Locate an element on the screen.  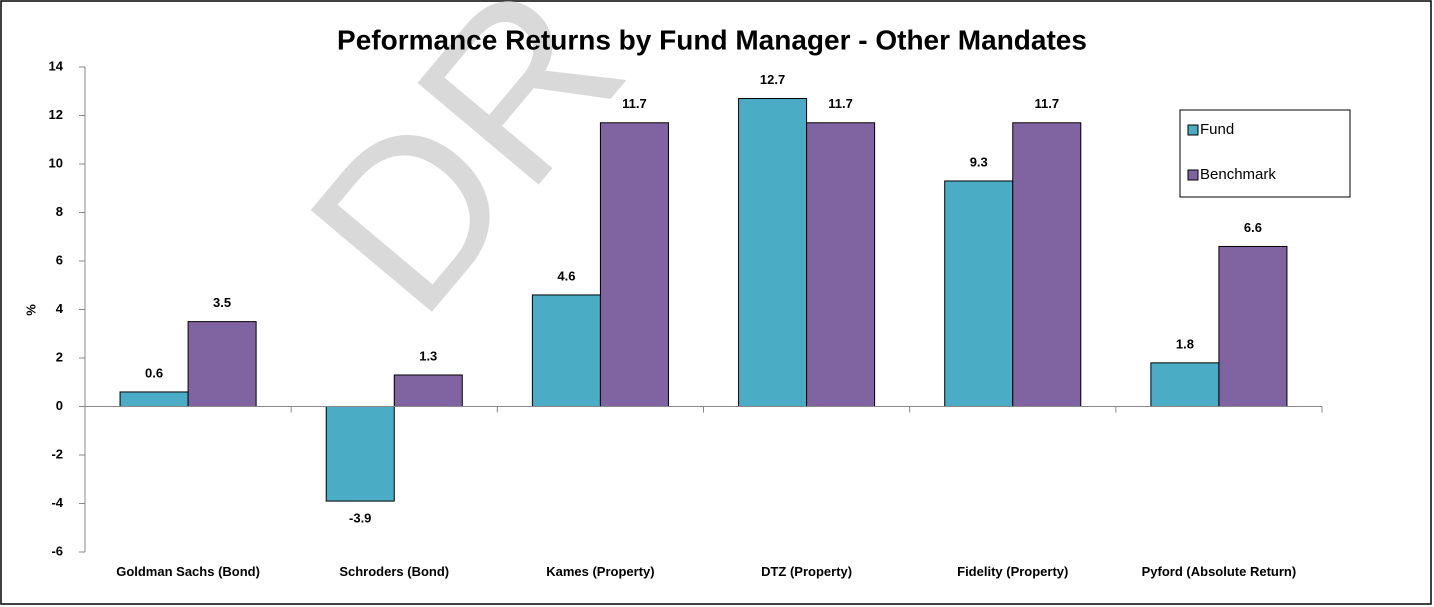
x-tick-label: Pyford (Absolute Return) is located at coordinates (1219, 571).